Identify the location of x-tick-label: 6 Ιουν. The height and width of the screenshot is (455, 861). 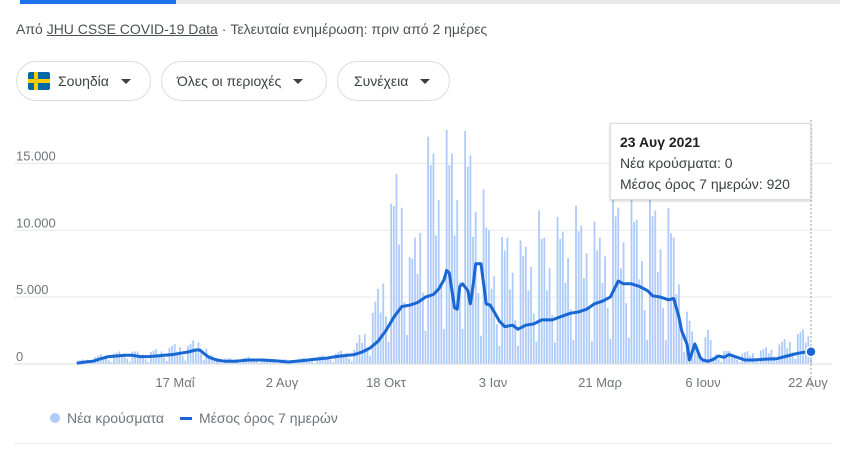
(702, 382).